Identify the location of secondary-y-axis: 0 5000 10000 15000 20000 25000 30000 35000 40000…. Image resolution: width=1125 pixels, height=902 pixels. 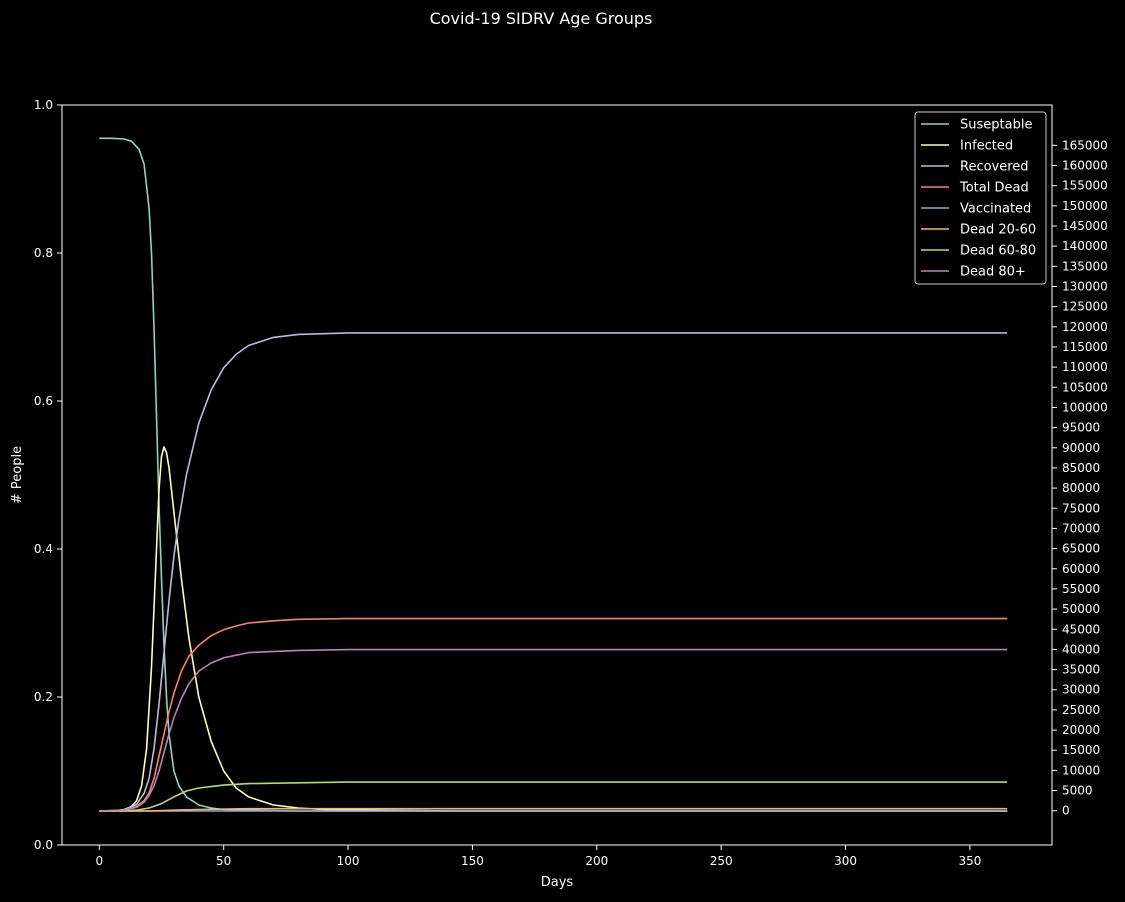
(1080, 478).